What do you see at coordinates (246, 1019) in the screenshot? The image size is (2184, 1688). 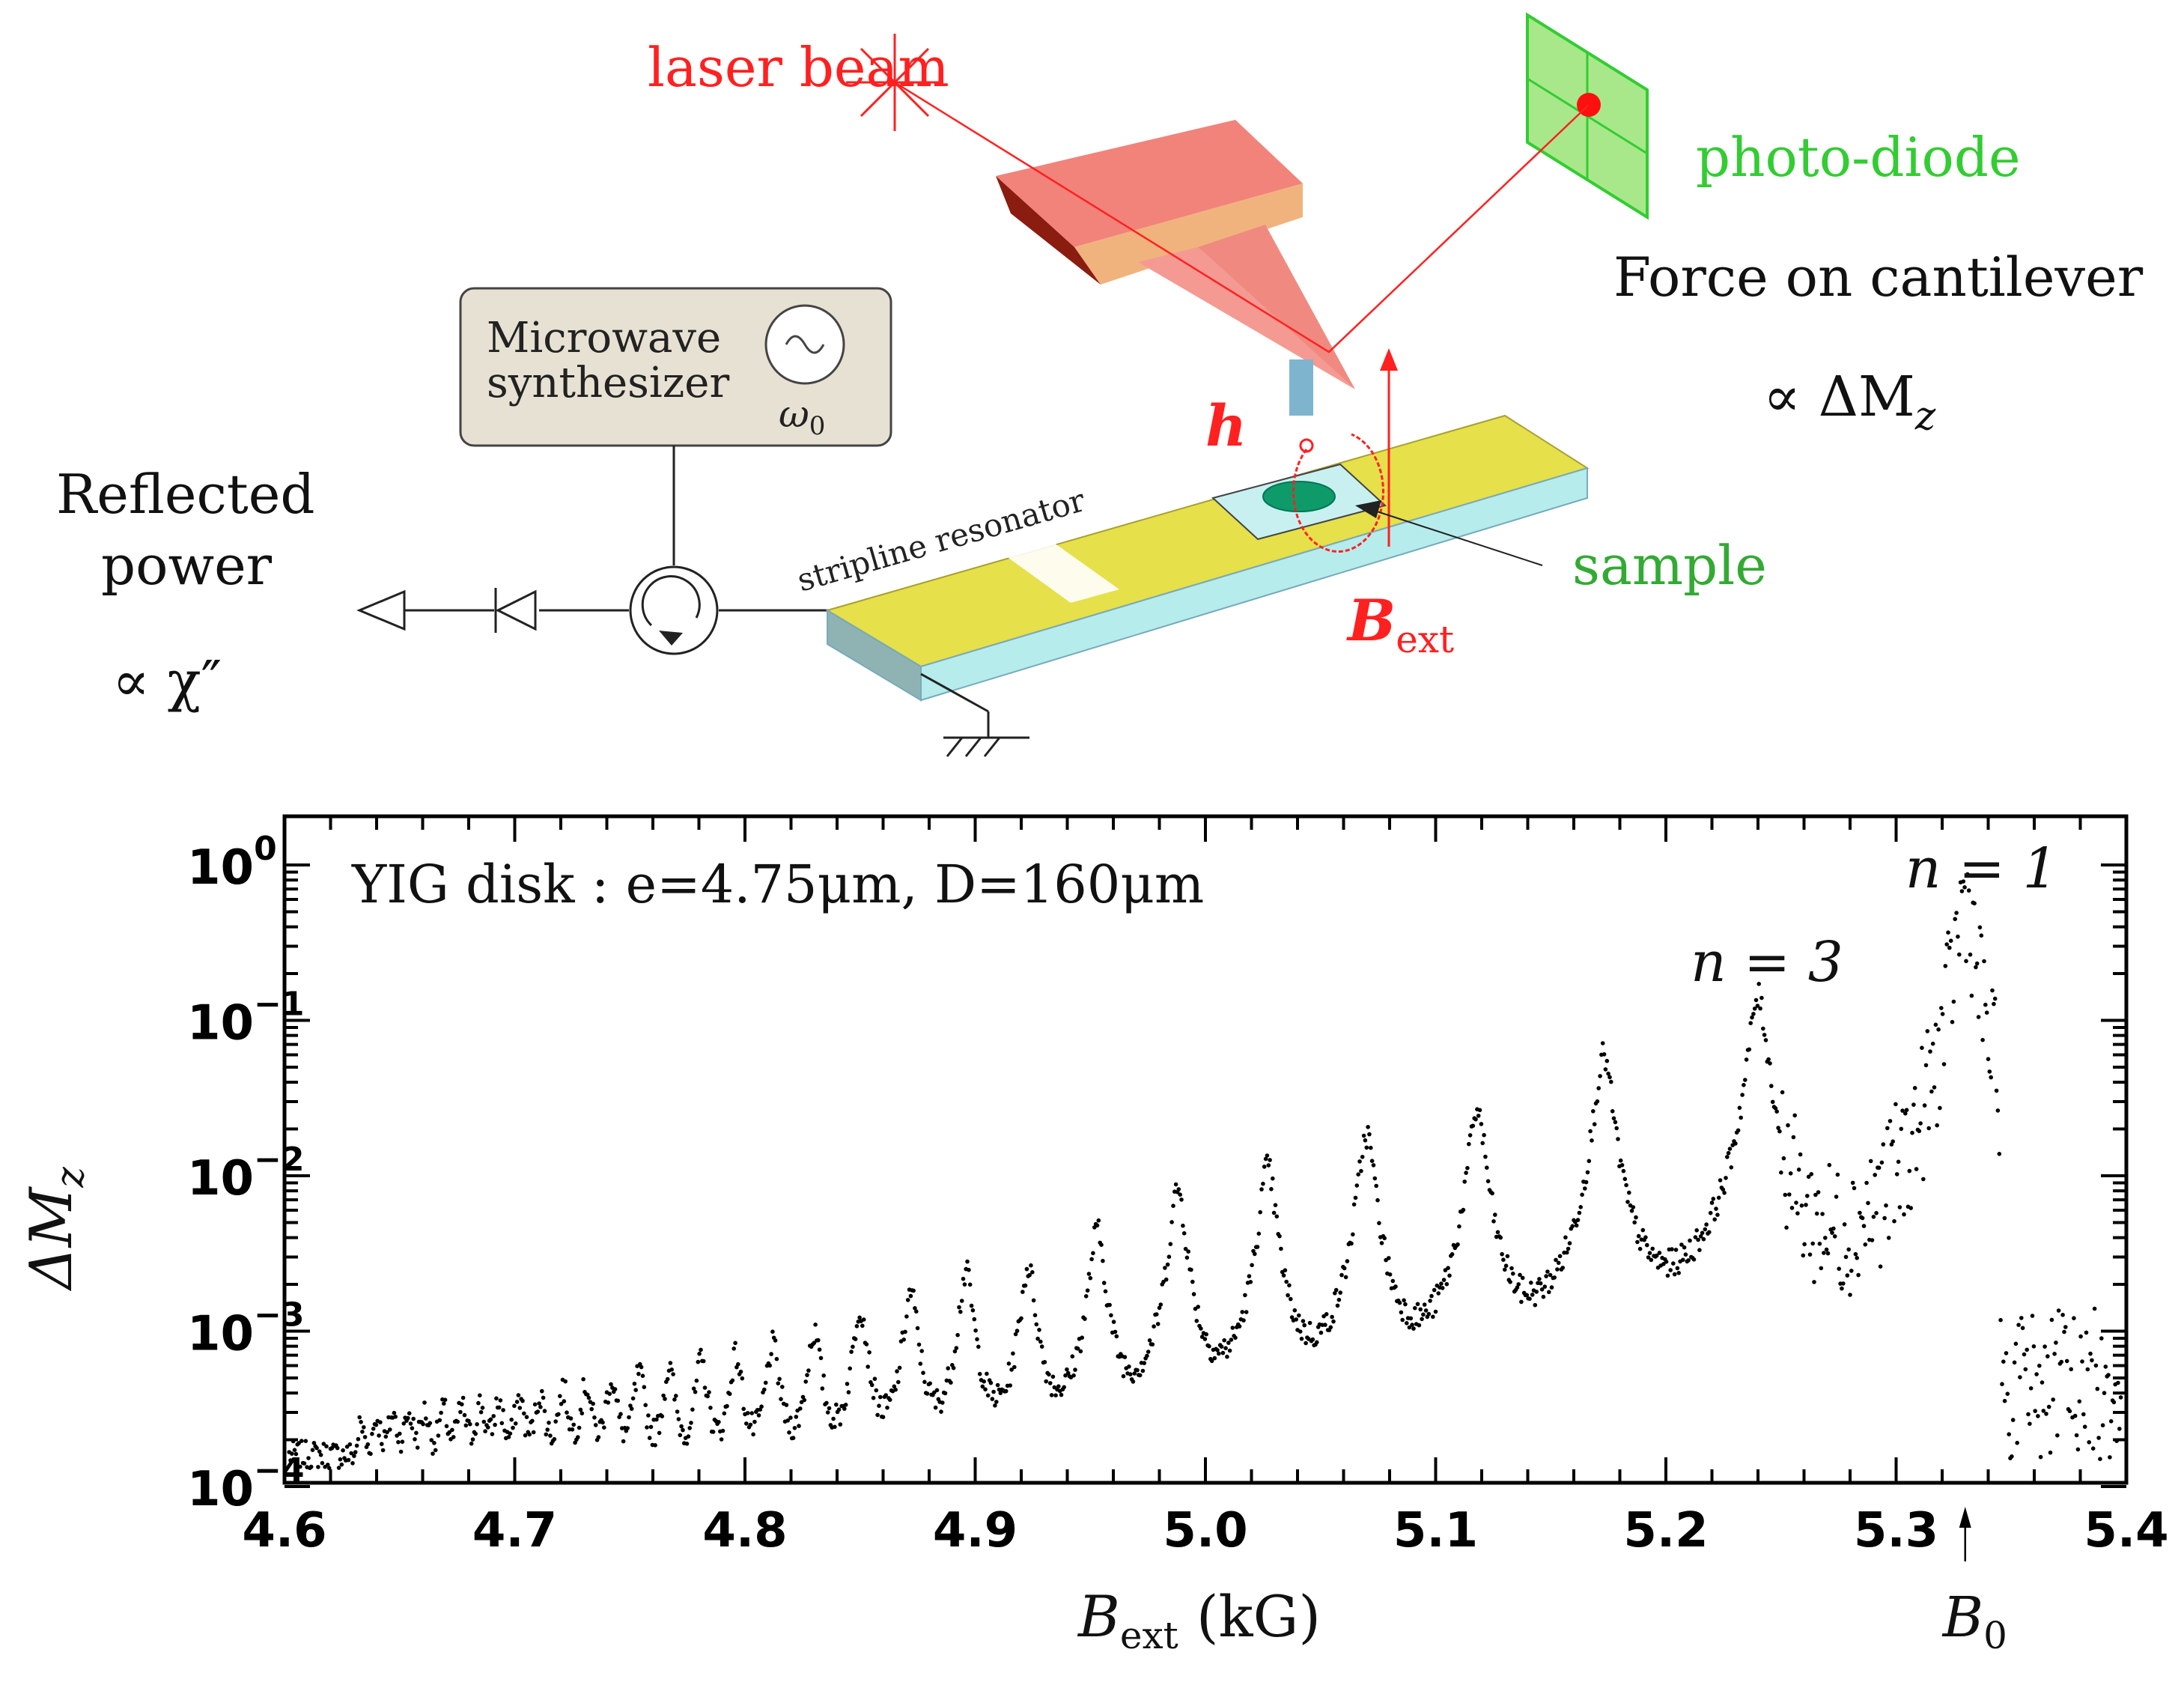 I see `y-tick-label: 10⁻¹` at bounding box center [246, 1019].